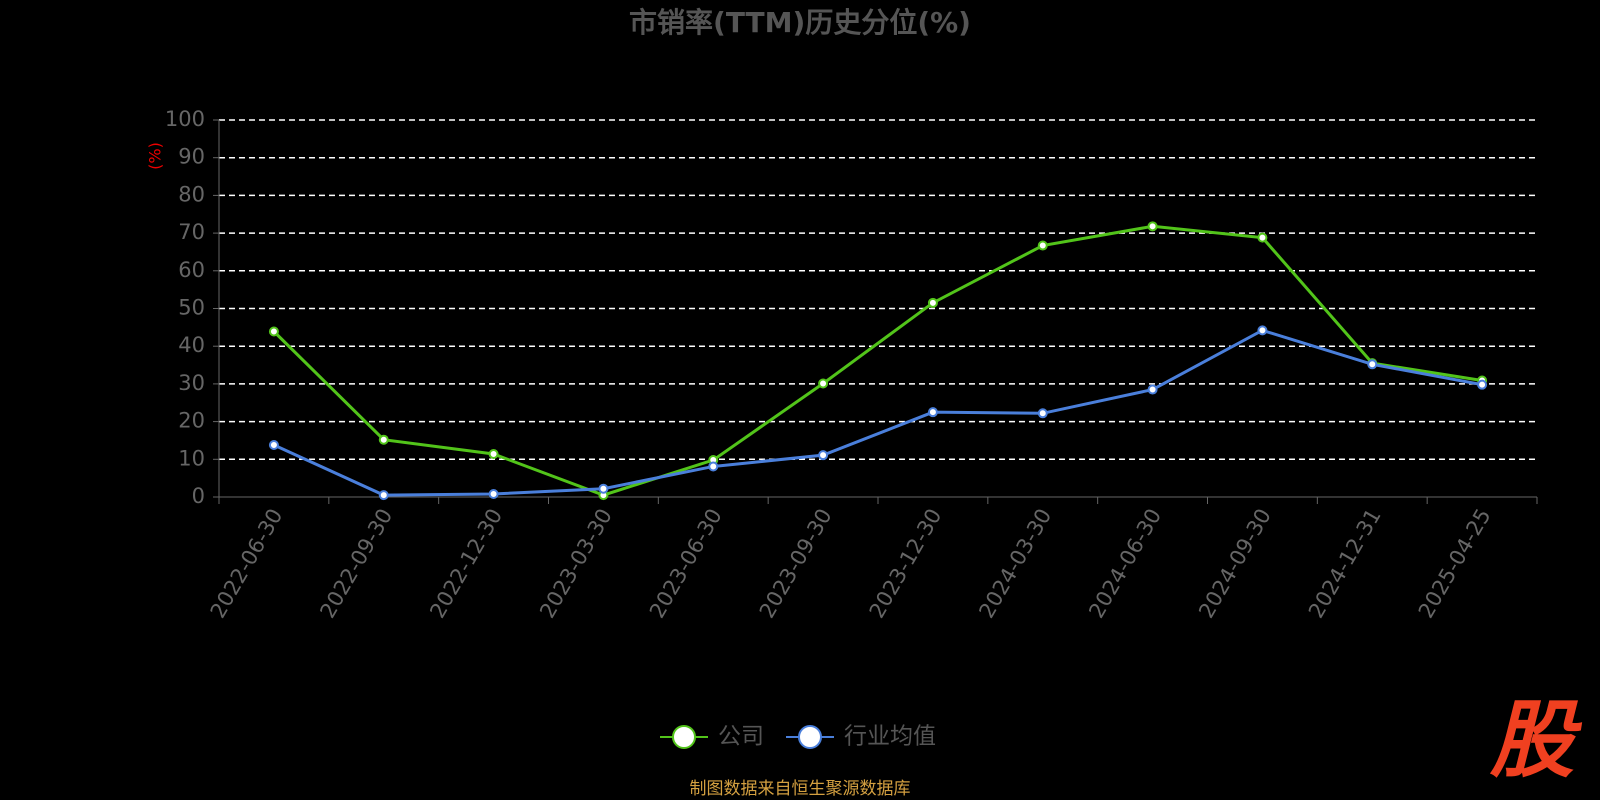 This screenshot has width=1600, height=800. What do you see at coordinates (155, 156) in the screenshot?
I see `y-axis-label: (%)` at bounding box center [155, 156].